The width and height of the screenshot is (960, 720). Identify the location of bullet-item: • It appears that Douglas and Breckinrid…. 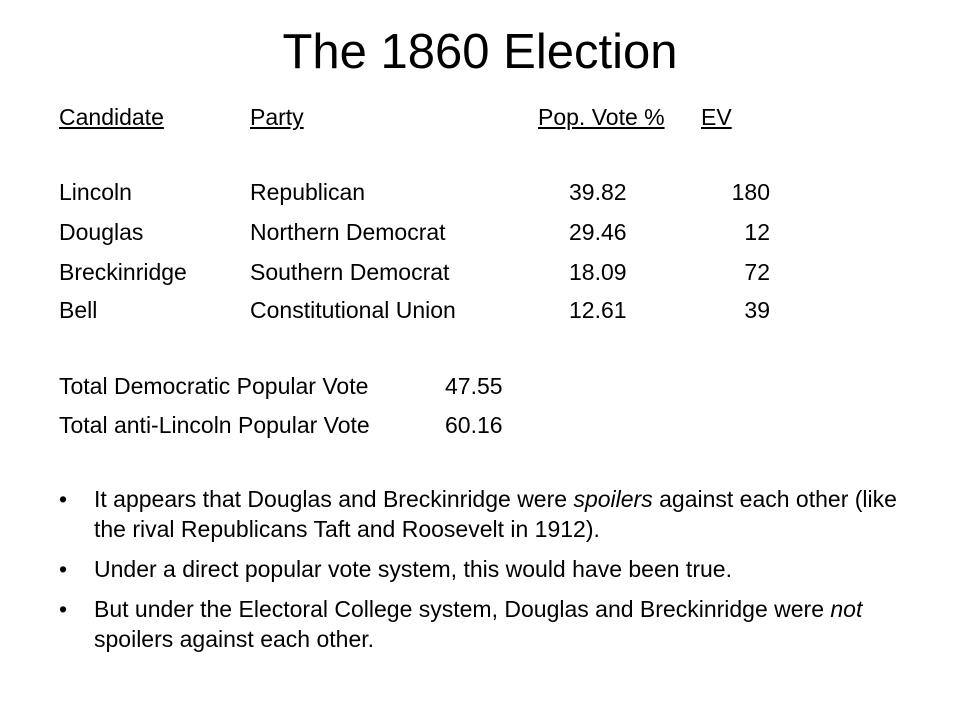
(489, 514).